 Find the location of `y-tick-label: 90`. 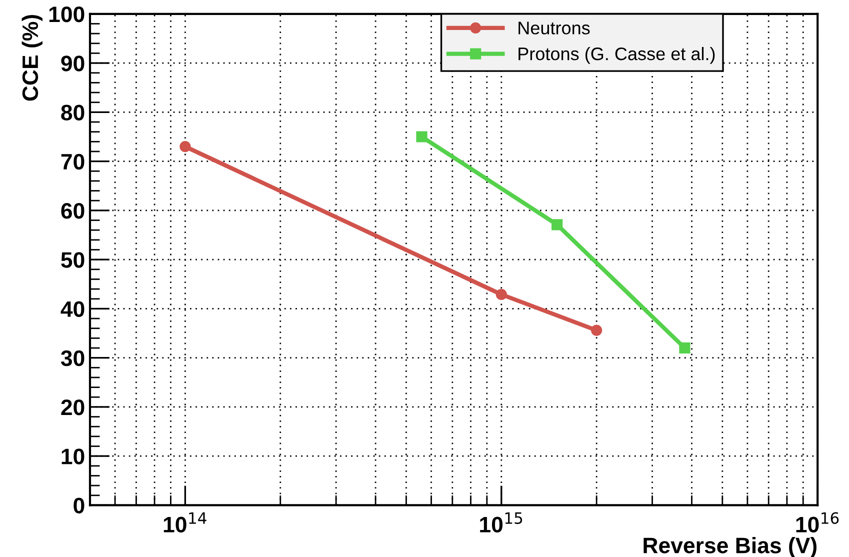

y-tick-label: 90 is located at coordinates (72, 64).